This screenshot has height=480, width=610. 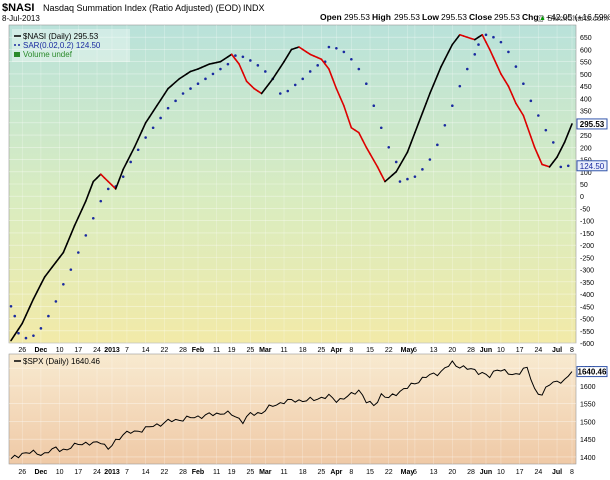 What do you see at coordinates (586, 87) in the screenshot?
I see `y-tick-label: 450` at bounding box center [586, 87].